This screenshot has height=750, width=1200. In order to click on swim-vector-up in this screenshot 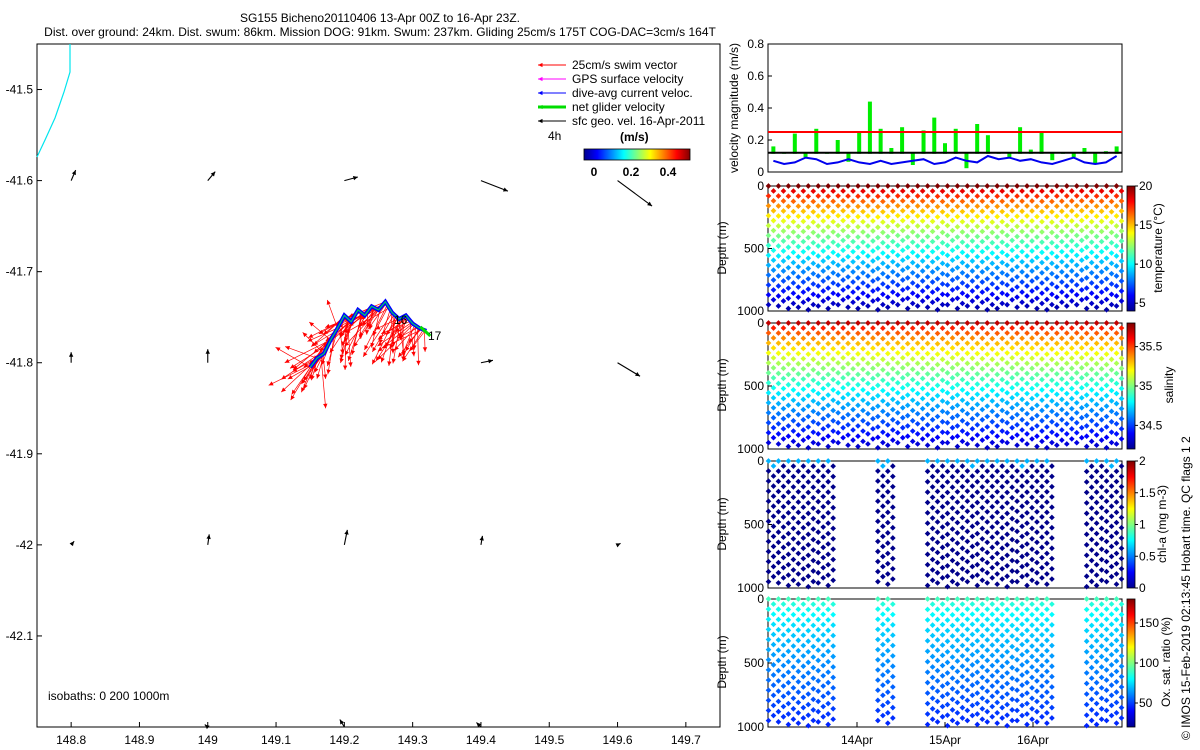, I will do `click(320, 331)`.